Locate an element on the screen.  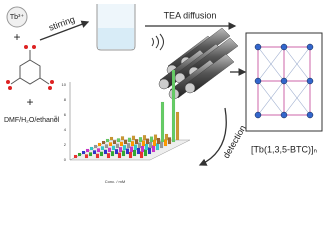
diffusion-label: TEA diffusion is located at coordinates (190, 15).